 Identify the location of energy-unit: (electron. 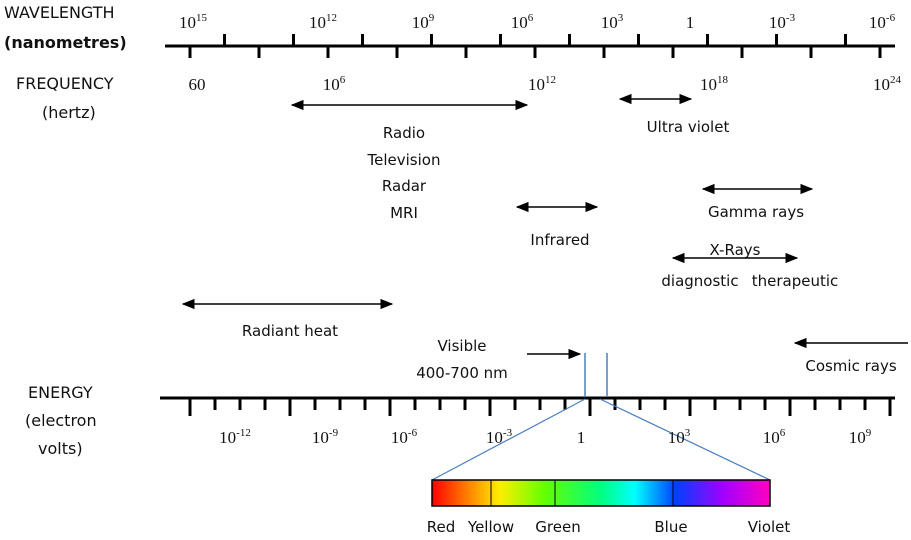
(61, 420).